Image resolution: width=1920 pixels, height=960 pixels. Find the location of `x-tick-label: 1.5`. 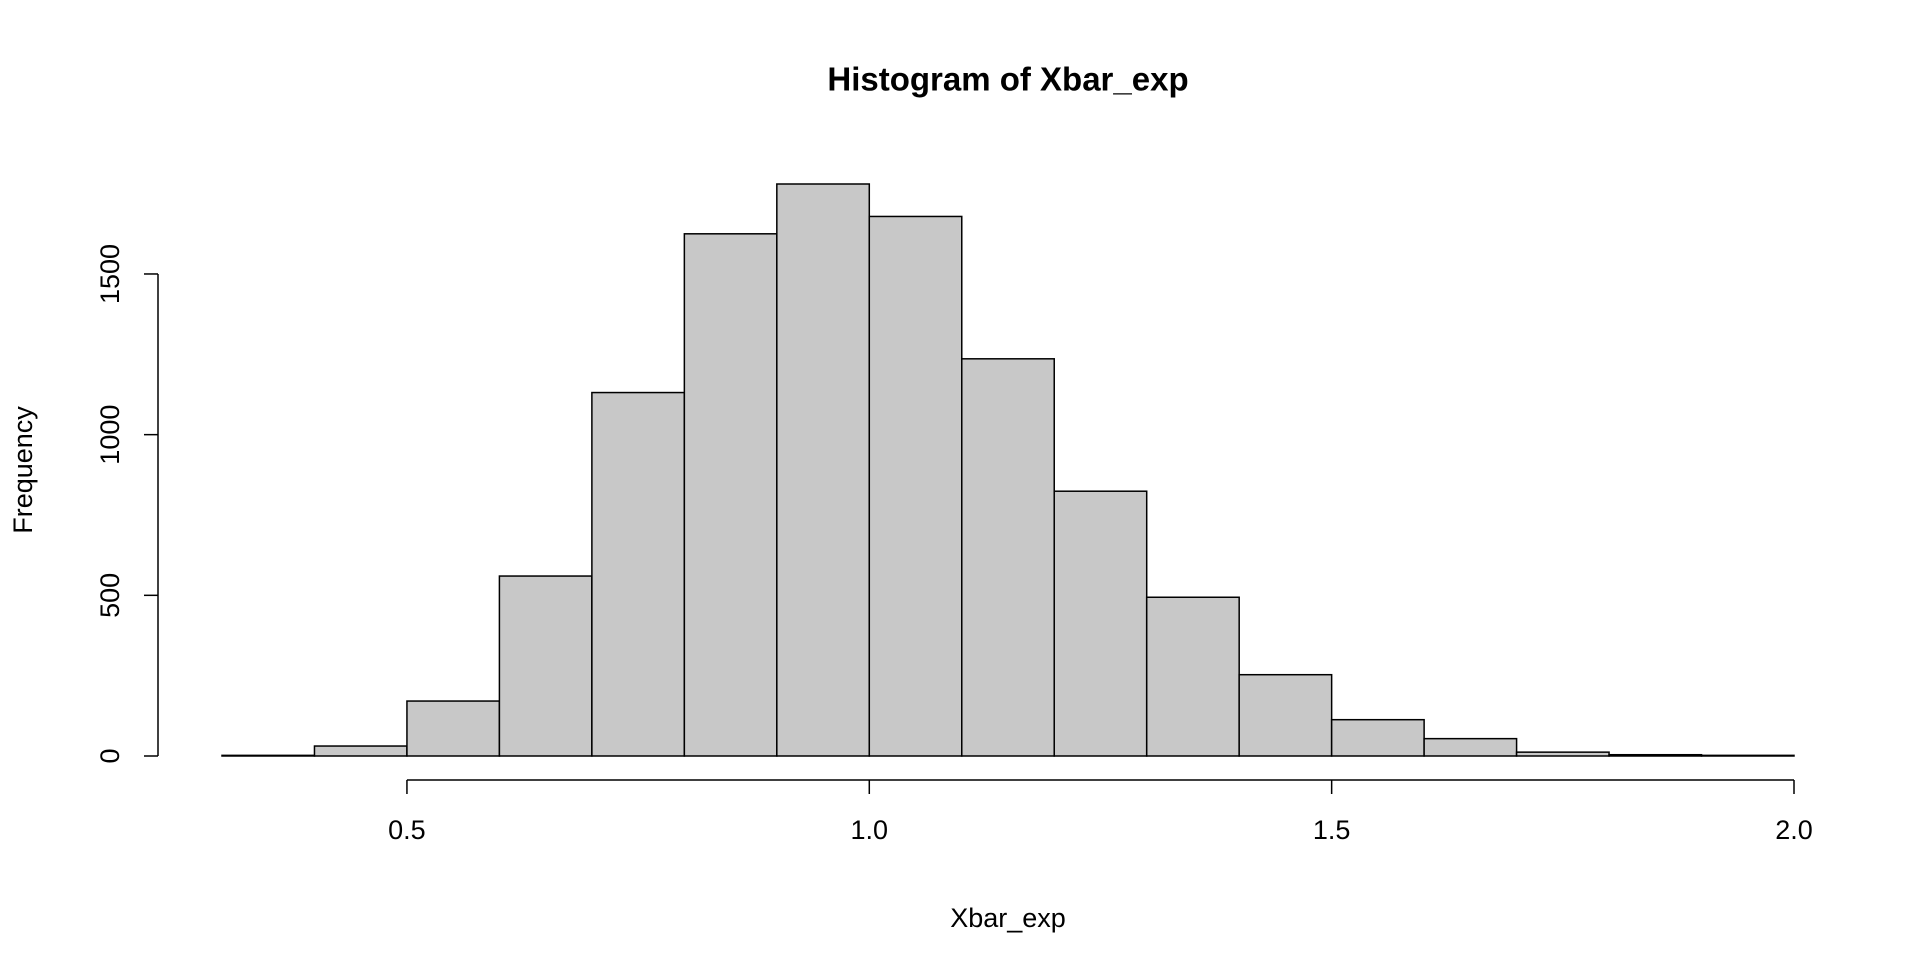

x-tick-label: 1.5 is located at coordinates (1332, 830).